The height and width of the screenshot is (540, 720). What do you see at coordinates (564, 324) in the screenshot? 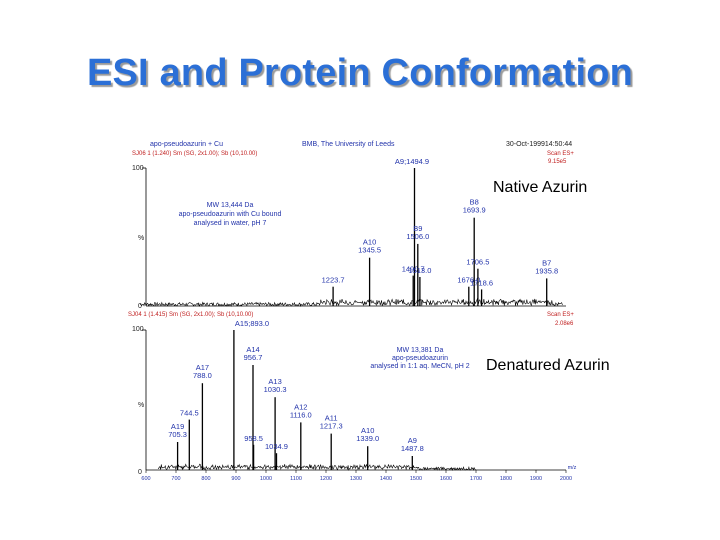
I see `intensity: 2.08e6` at bounding box center [564, 324].